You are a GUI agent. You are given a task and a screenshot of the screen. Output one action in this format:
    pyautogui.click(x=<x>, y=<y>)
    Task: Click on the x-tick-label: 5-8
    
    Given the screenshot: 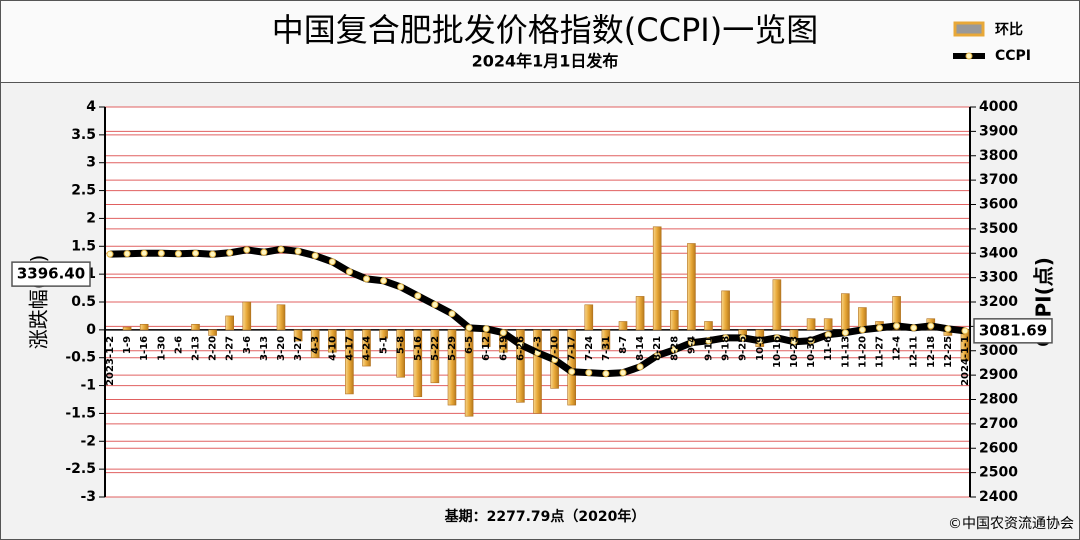 What is the action you would take?
    pyautogui.click(x=401, y=345)
    